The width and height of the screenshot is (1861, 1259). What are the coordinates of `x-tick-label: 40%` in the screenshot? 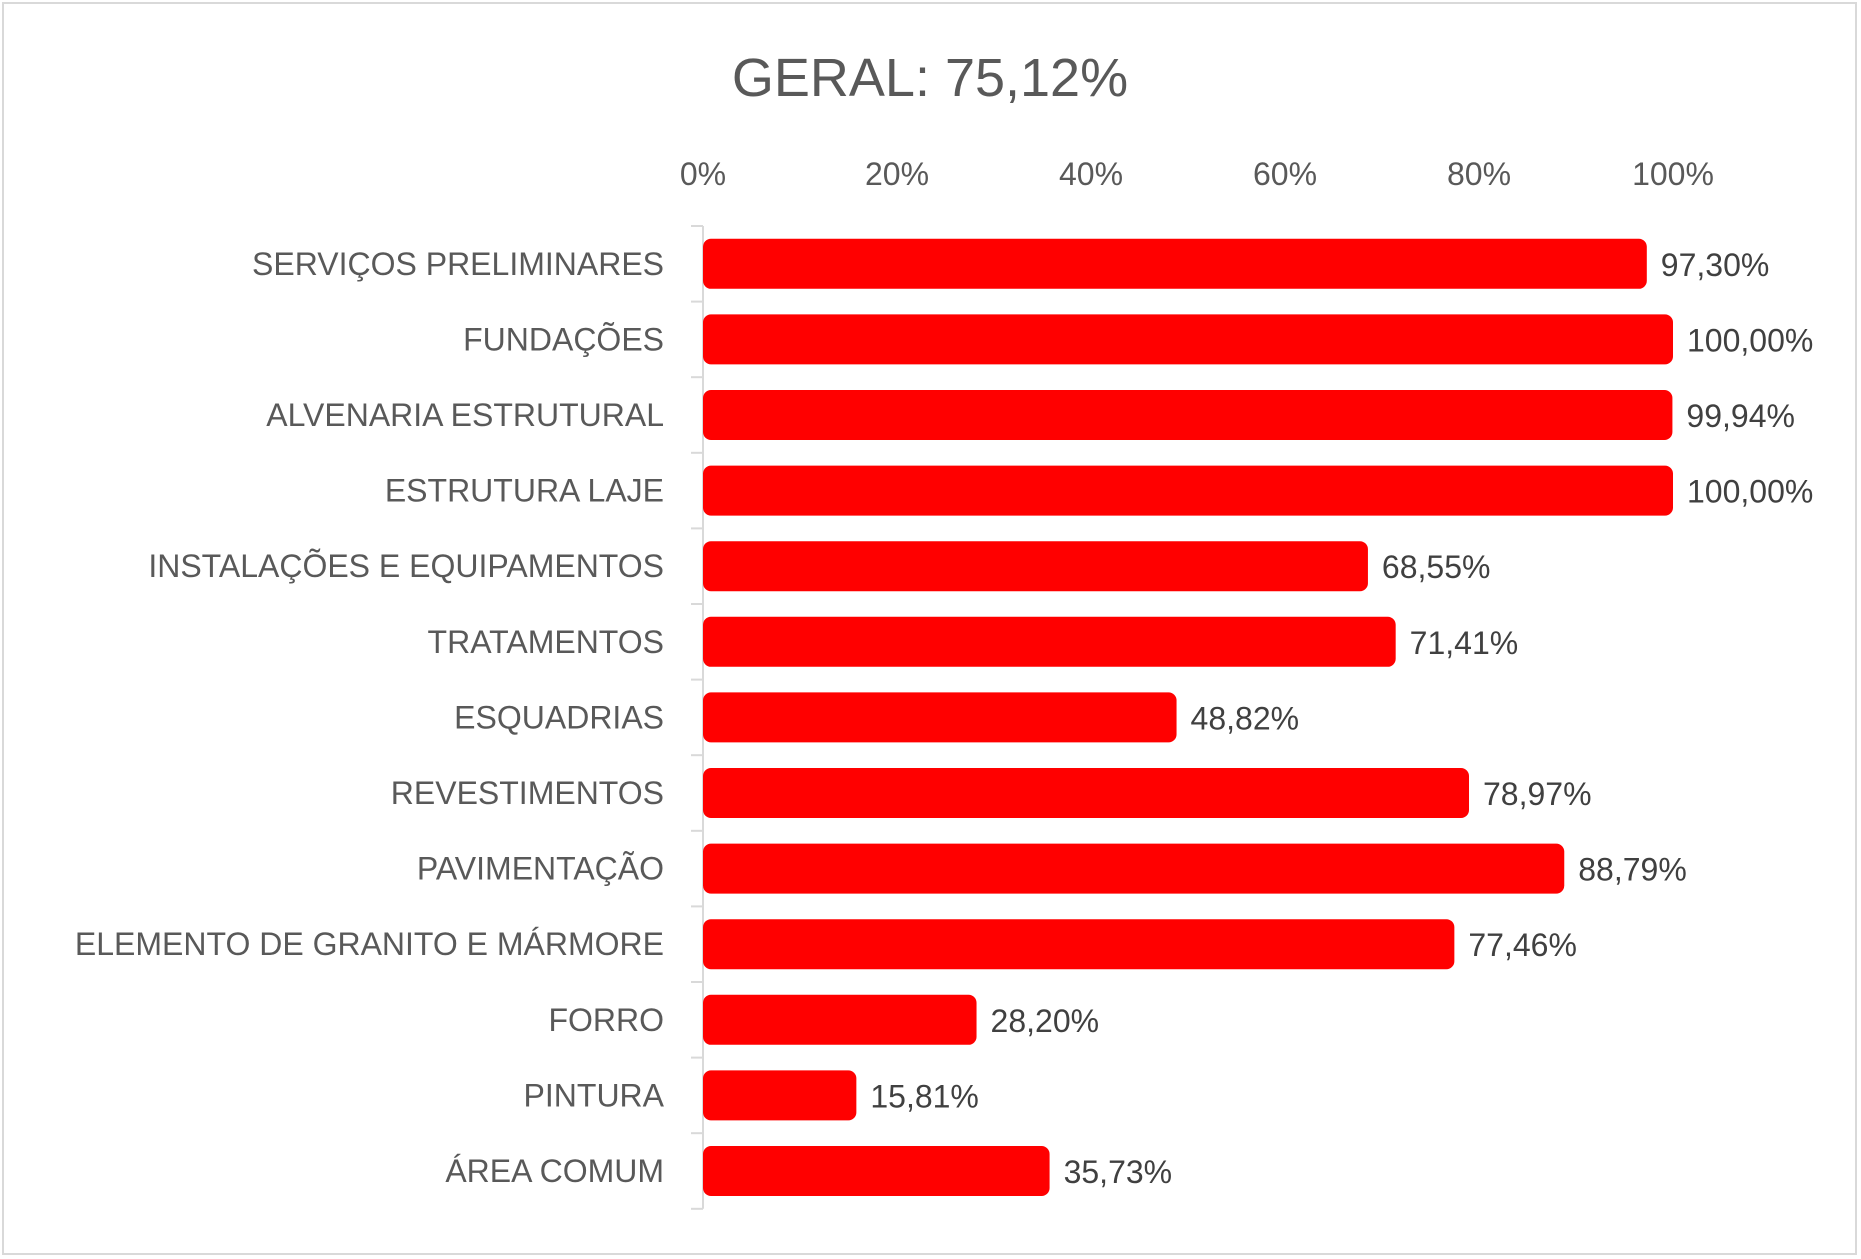 It's located at (1091, 174).